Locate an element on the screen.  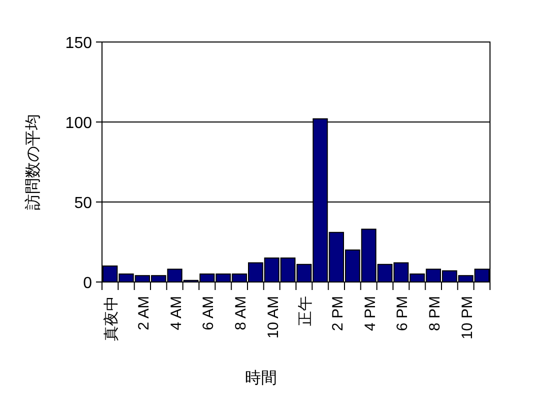
x-axis-title: 時間 is located at coordinates (261, 378).